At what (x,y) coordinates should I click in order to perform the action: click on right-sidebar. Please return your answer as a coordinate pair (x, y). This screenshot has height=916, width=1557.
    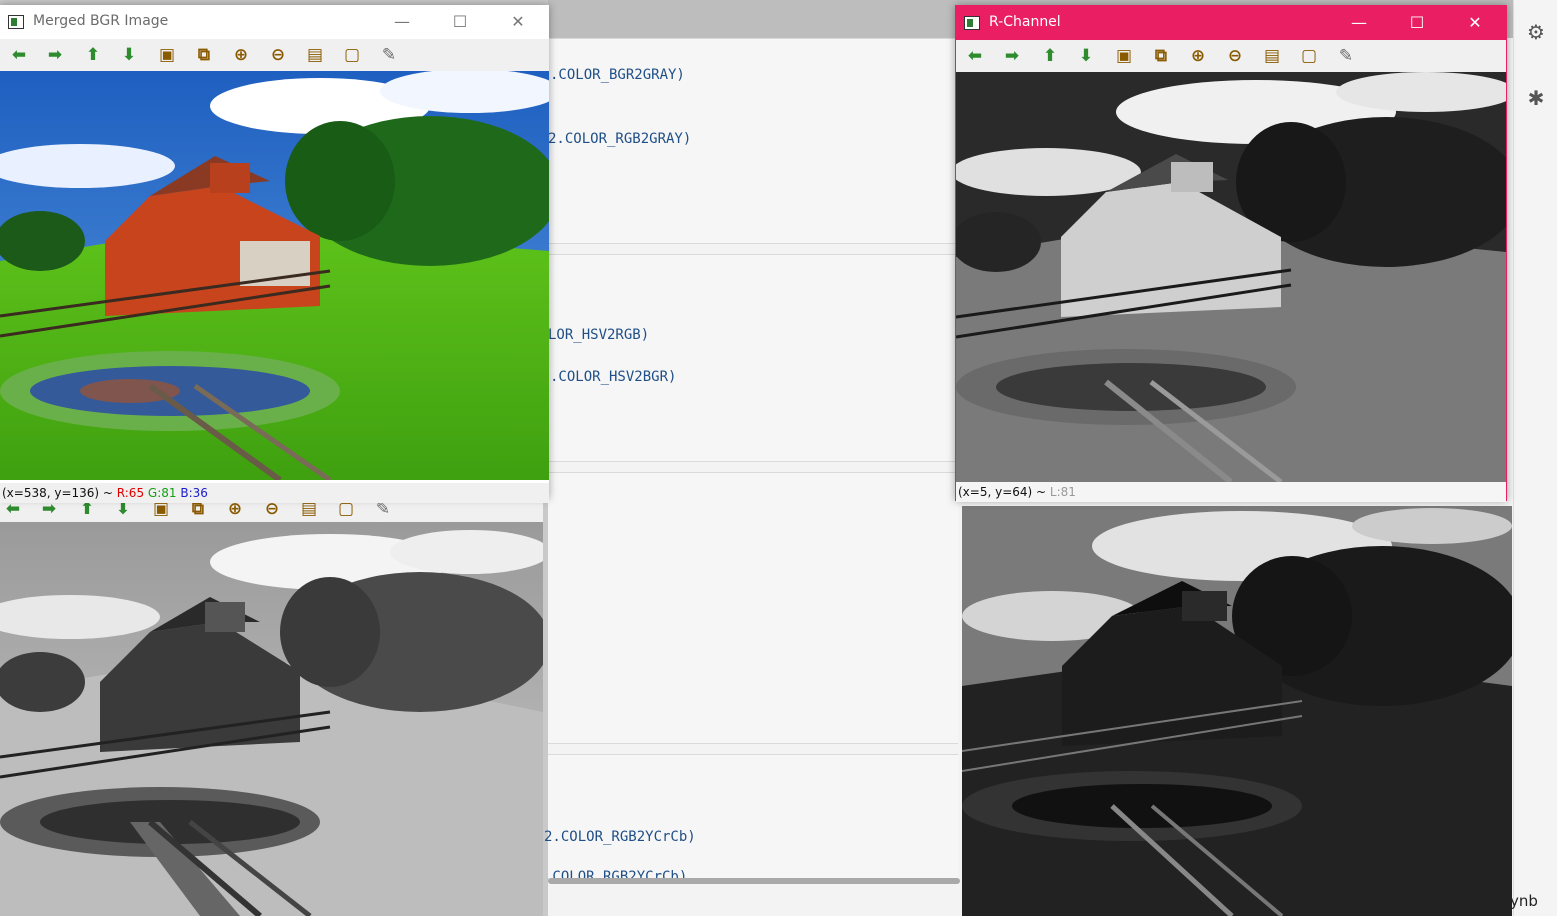
    Looking at the image, I should click on (1535, 458).